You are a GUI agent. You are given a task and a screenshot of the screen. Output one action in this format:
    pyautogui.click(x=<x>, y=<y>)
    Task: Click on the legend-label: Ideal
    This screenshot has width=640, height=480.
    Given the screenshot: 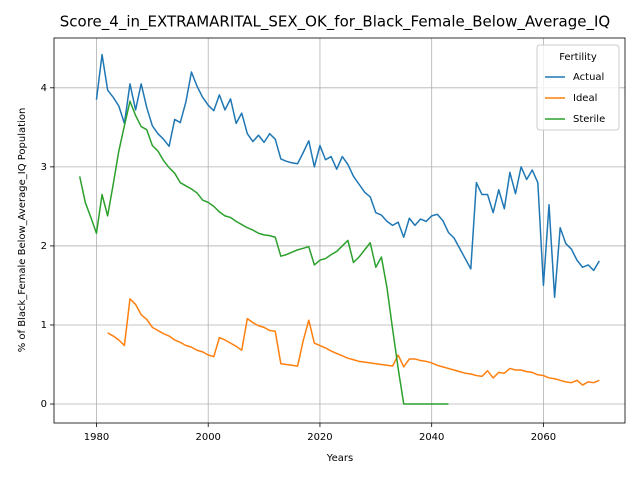 What is the action you would take?
    pyautogui.click(x=585, y=98)
    